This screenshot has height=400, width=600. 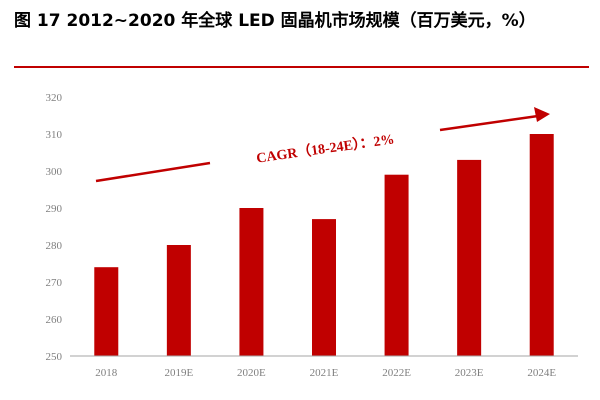 I want to click on x-tick-label: 2024E, so click(x=541, y=373).